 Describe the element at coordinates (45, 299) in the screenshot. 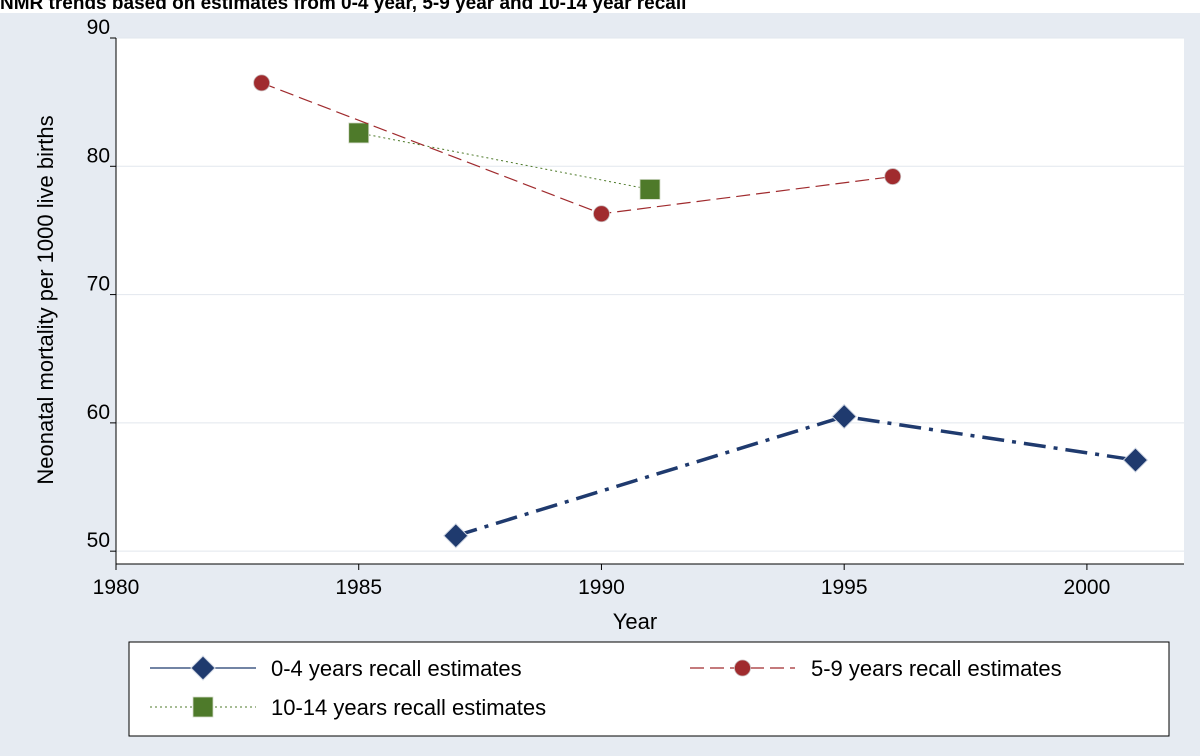

I see `y-axis-title: Neonatal mortality per 1000 live births` at that location.